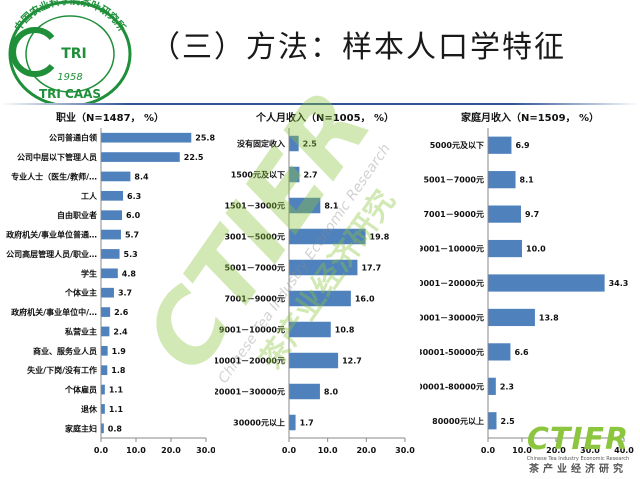 The width and height of the screenshot is (640, 479). What do you see at coordinates (134, 196) in the screenshot?
I see `data-label: 6.3` at bounding box center [134, 196].